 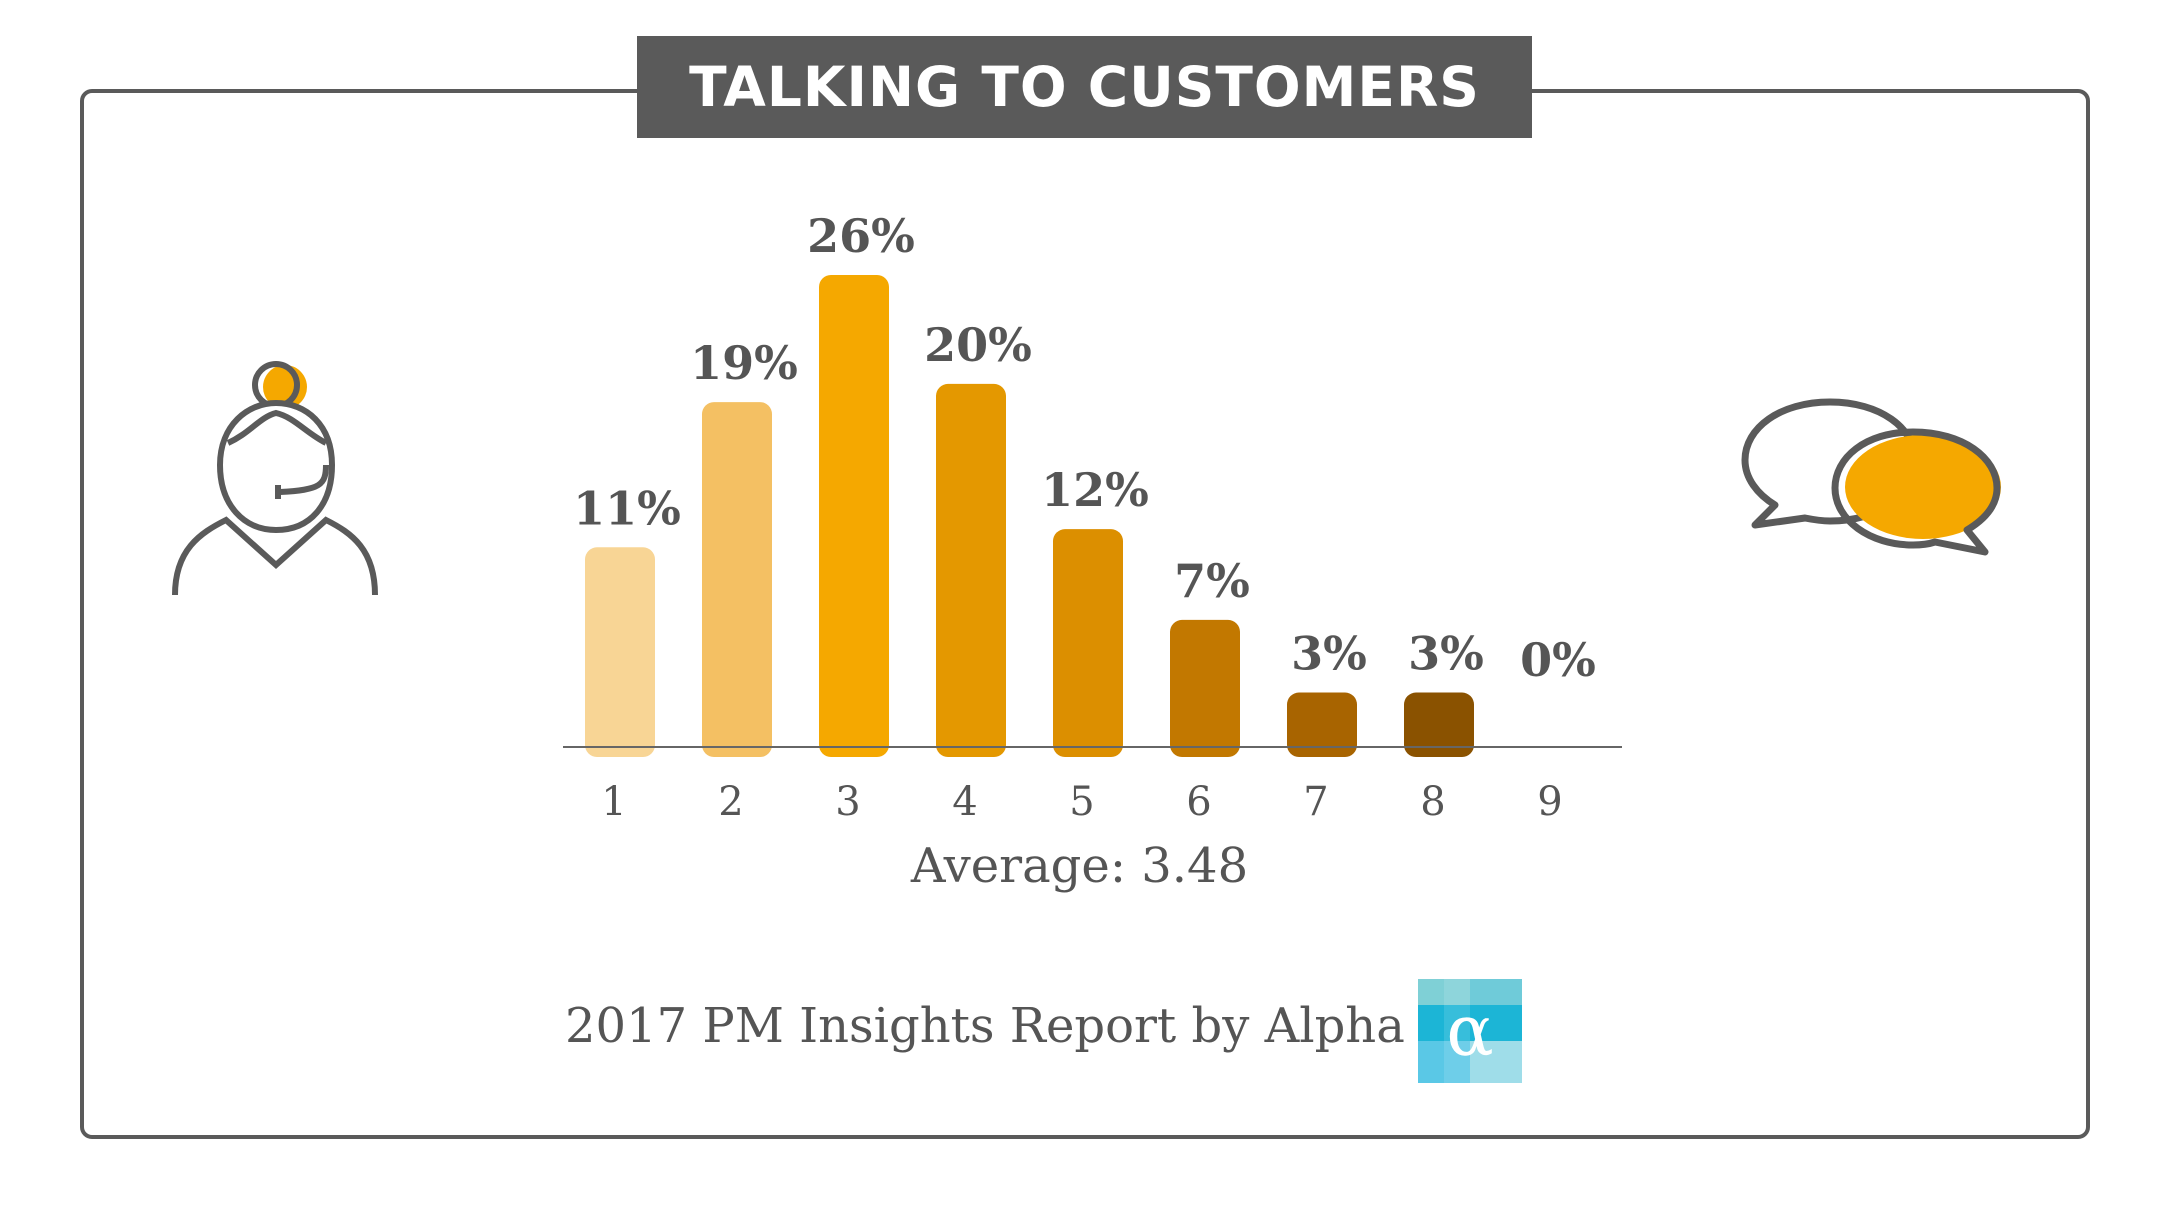 I want to click on title-banner: TALKING TO CUSTOMERS, so click(x=1084, y=87).